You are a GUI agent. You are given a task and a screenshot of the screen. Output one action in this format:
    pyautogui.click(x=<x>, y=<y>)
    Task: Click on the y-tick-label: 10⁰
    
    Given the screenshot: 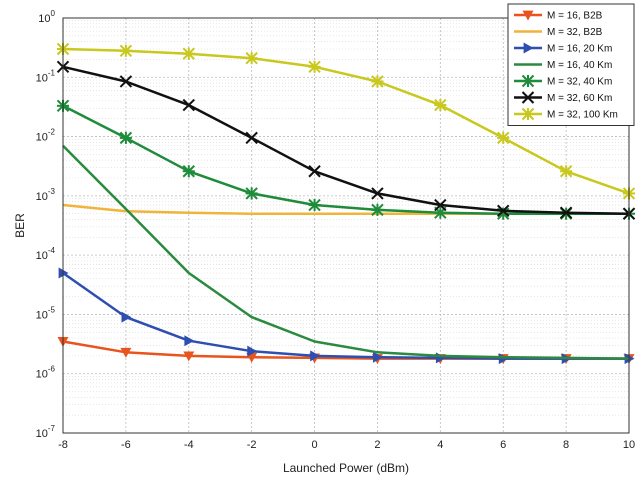 What is the action you would take?
    pyautogui.click(x=46, y=17)
    